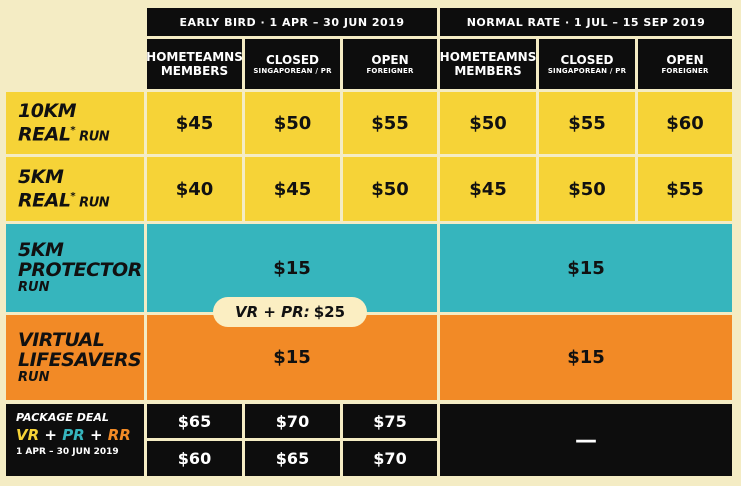  What do you see at coordinates (62, 417) in the screenshot?
I see `package-title: PACKAGE DEAL` at bounding box center [62, 417].